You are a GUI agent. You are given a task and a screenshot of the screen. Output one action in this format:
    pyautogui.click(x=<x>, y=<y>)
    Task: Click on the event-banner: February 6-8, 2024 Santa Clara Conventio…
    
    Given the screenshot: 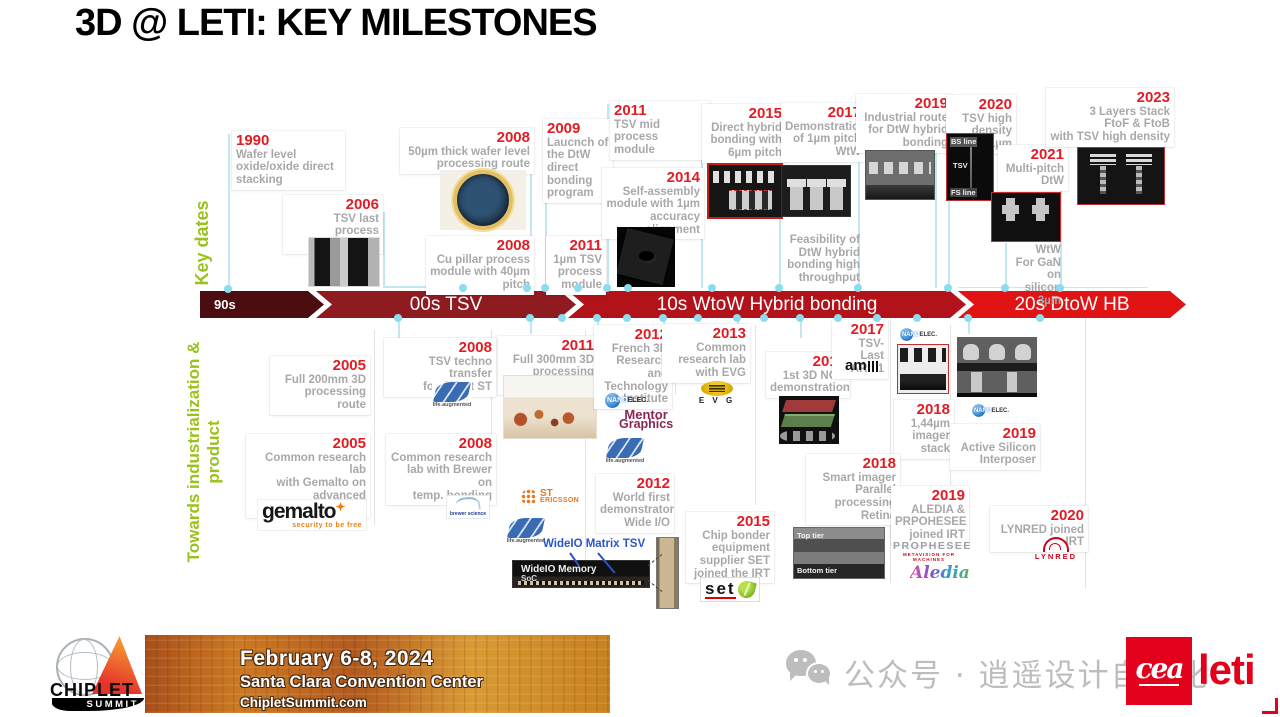 What is the action you would take?
    pyautogui.click(x=377, y=674)
    